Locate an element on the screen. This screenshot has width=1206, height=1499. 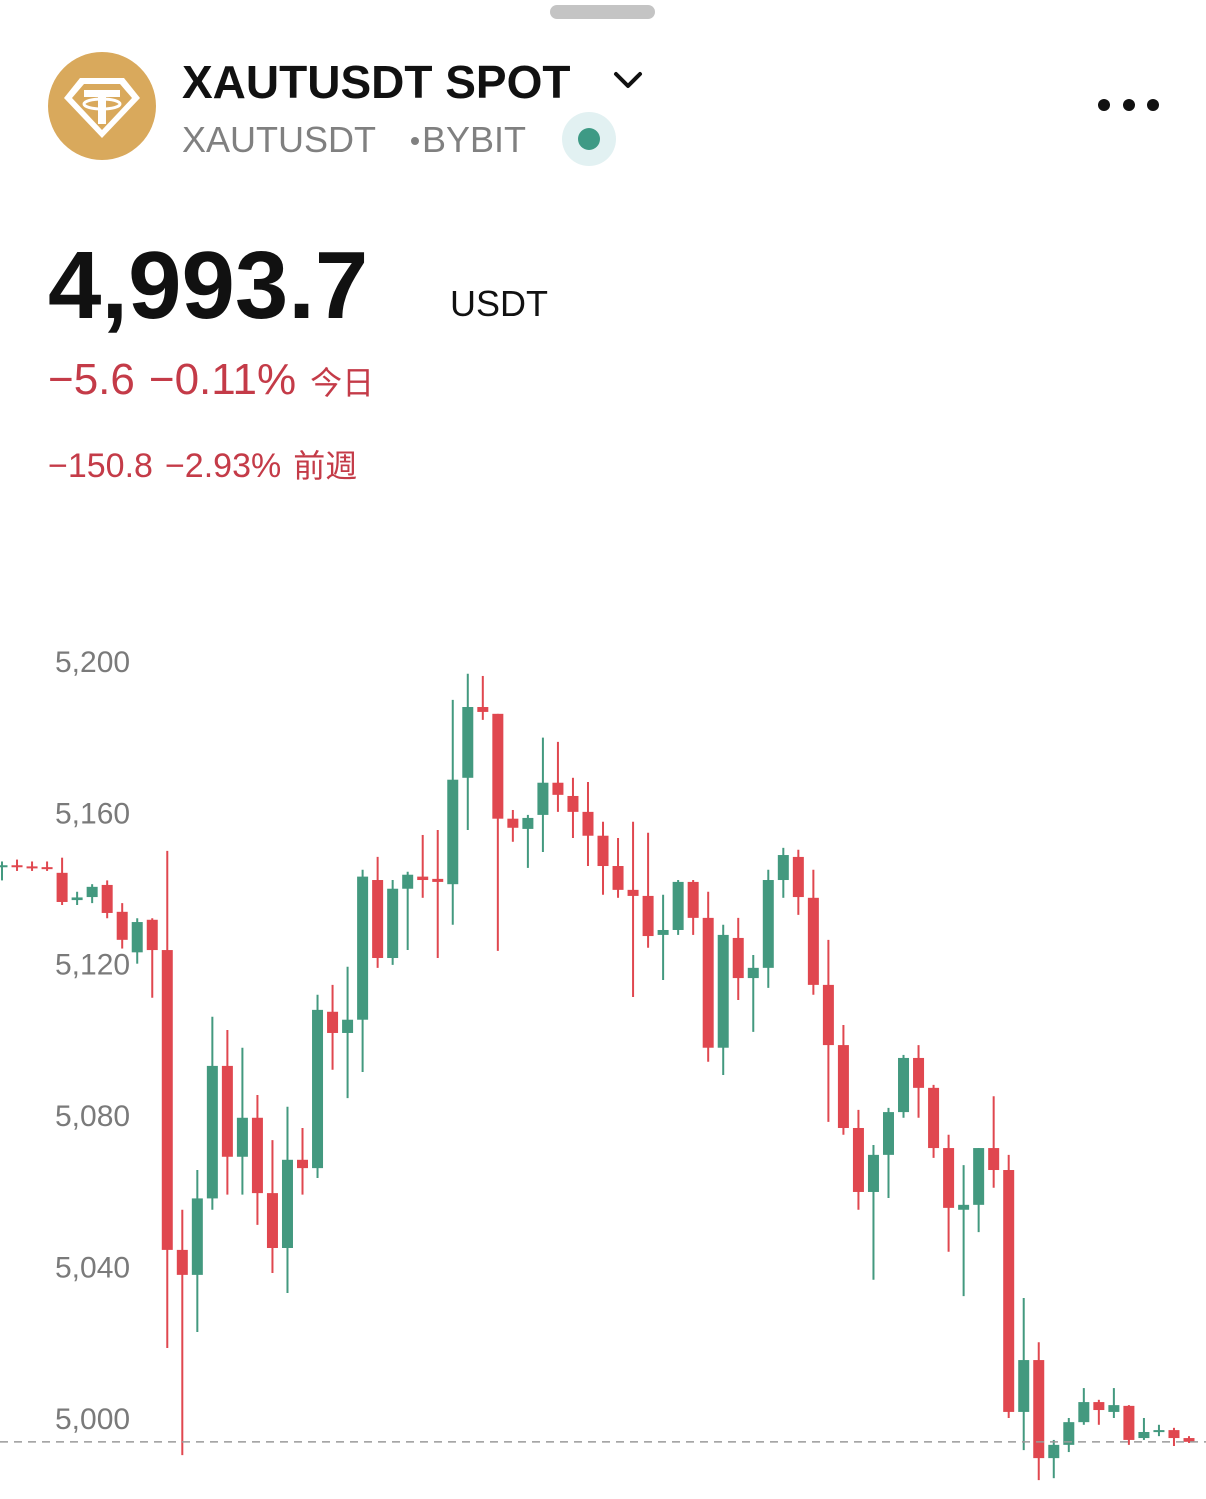
day-label: 今日 is located at coordinates (342, 383).